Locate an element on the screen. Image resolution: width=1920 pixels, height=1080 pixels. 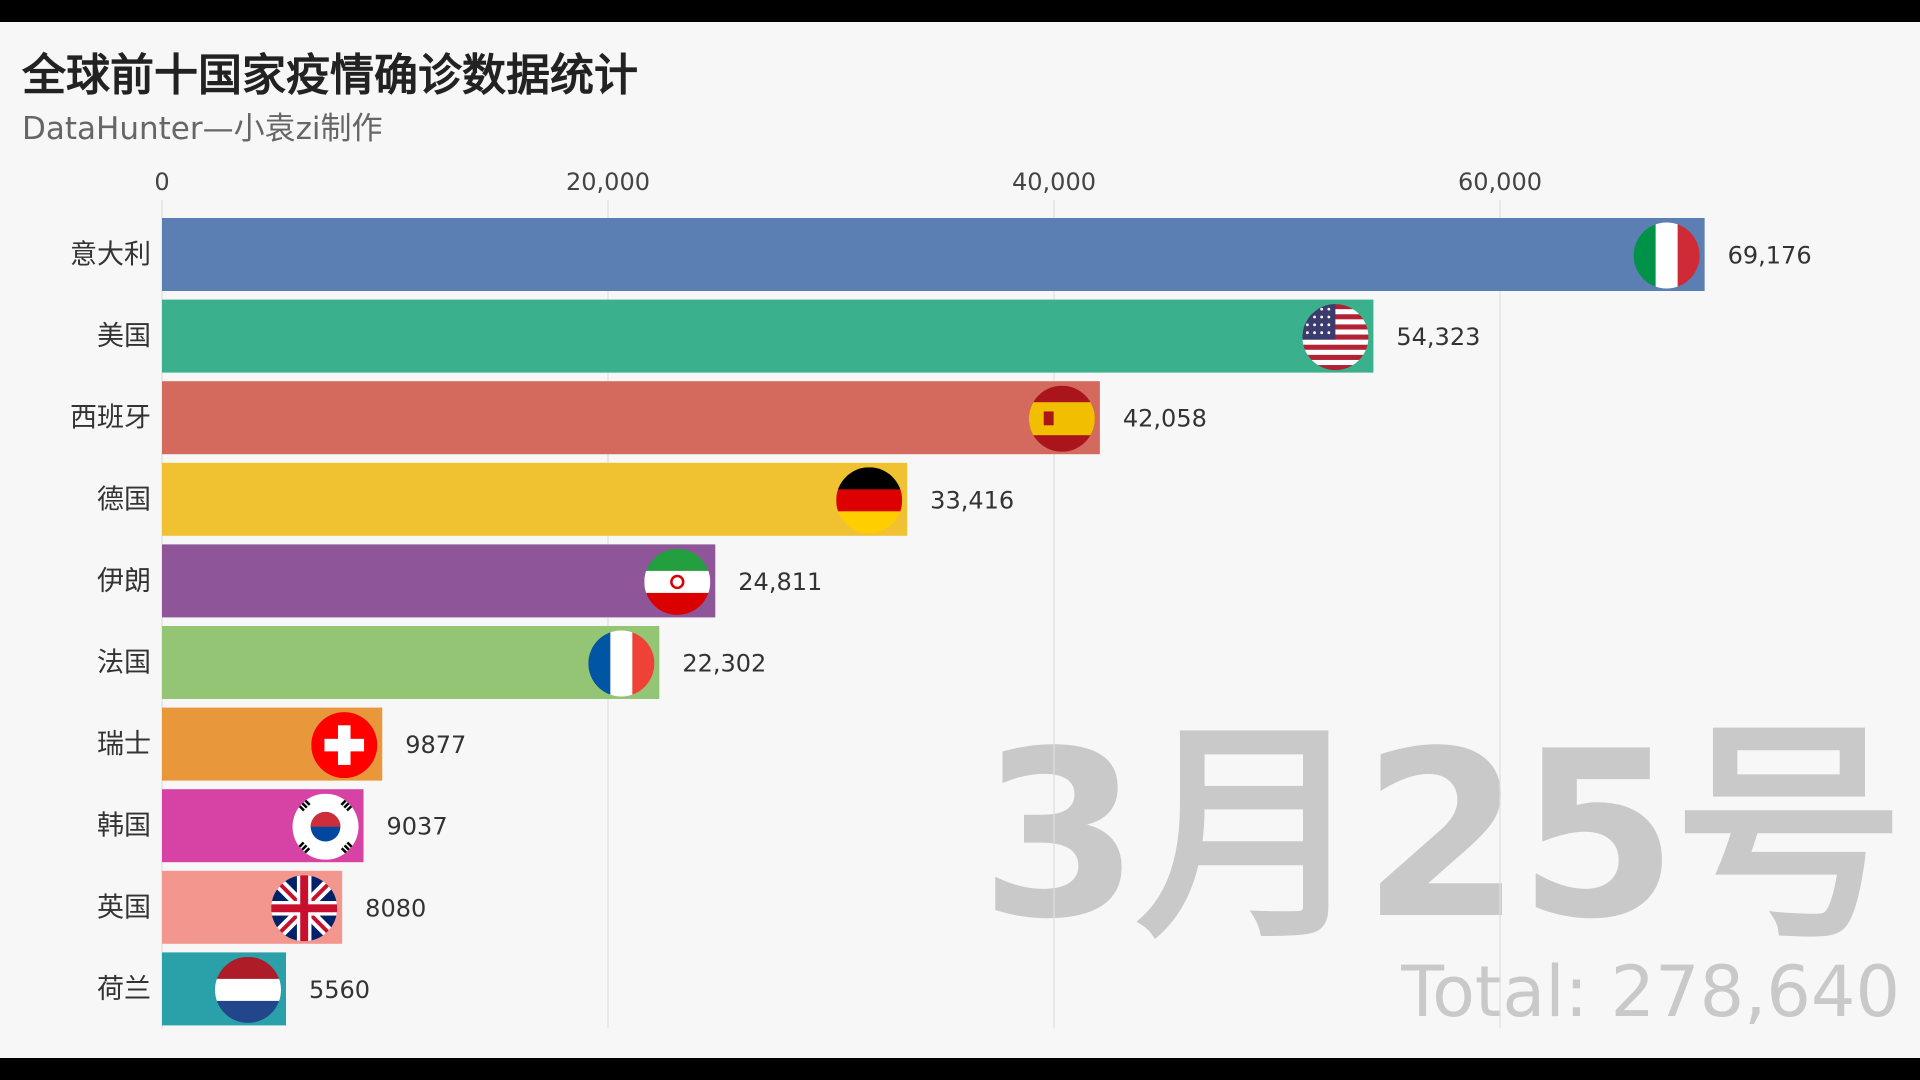
france-flag-icon is located at coordinates (621, 663).